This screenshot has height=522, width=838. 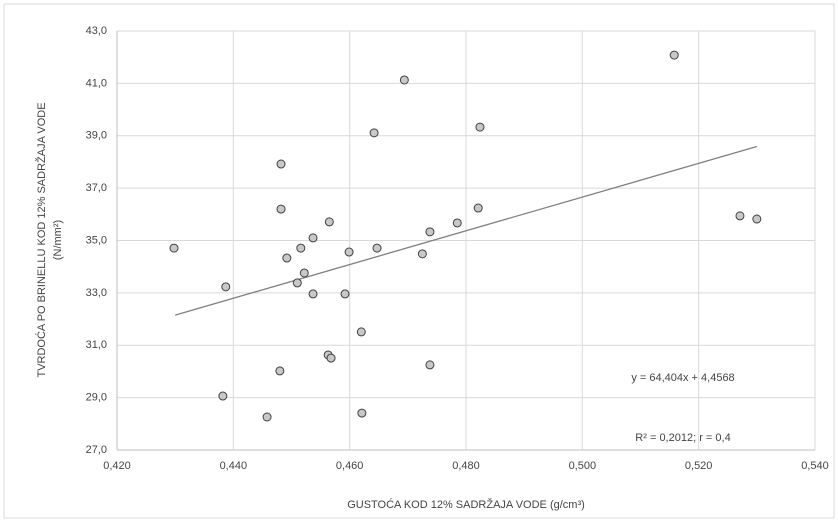 I want to click on y-tick-label: 27,0, so click(x=96, y=450).